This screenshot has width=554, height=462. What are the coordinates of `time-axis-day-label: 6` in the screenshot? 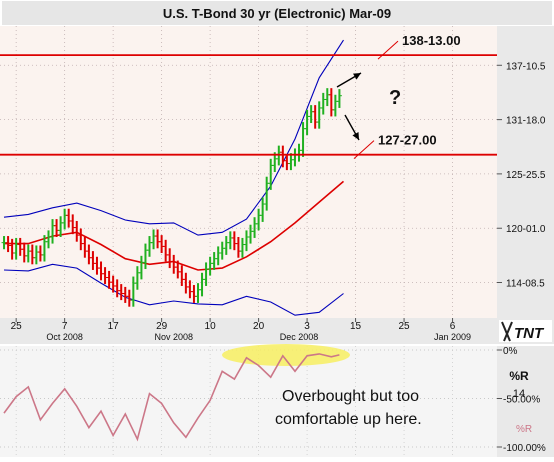 It's located at (453, 326).